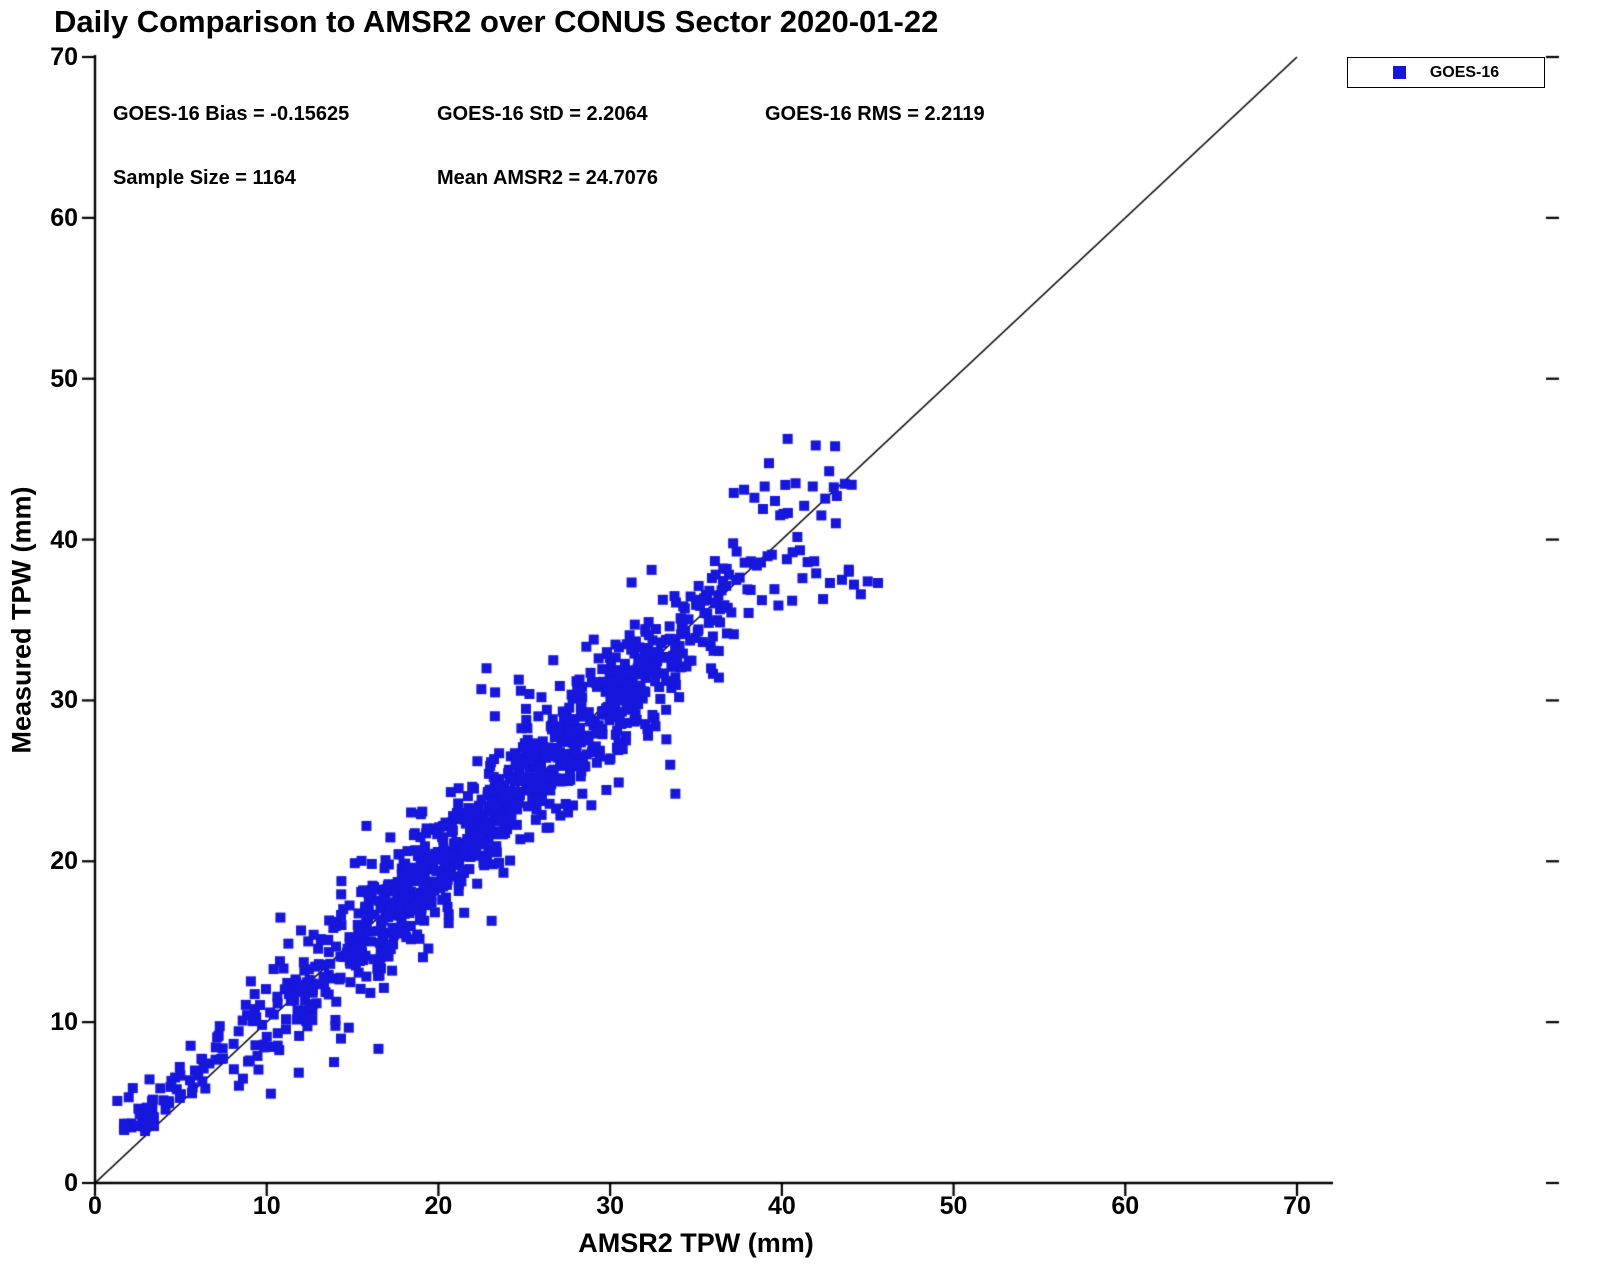 The height and width of the screenshot is (1274, 1600). Describe the element at coordinates (64, 378) in the screenshot. I see `y-tick-label: 50` at that location.